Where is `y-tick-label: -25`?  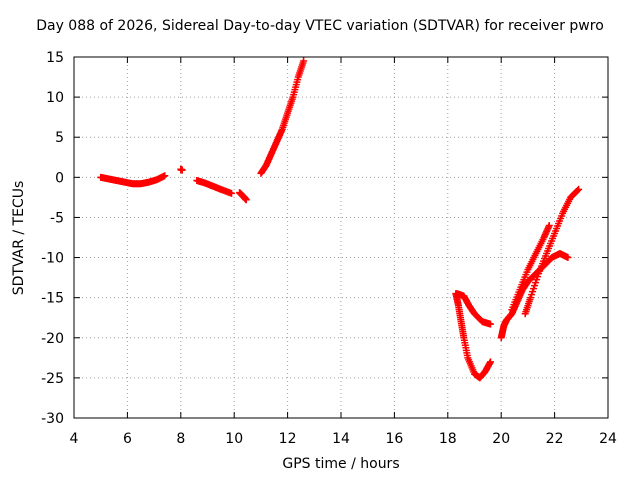 y-tick-label: -25 is located at coordinates (52, 379).